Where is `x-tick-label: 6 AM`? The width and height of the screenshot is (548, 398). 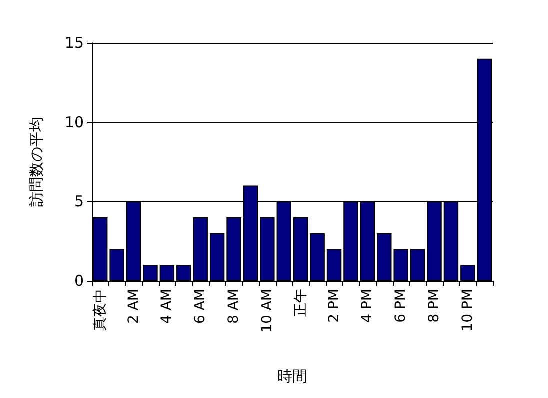
x-tick-label: 6 AM is located at coordinates (200, 306).